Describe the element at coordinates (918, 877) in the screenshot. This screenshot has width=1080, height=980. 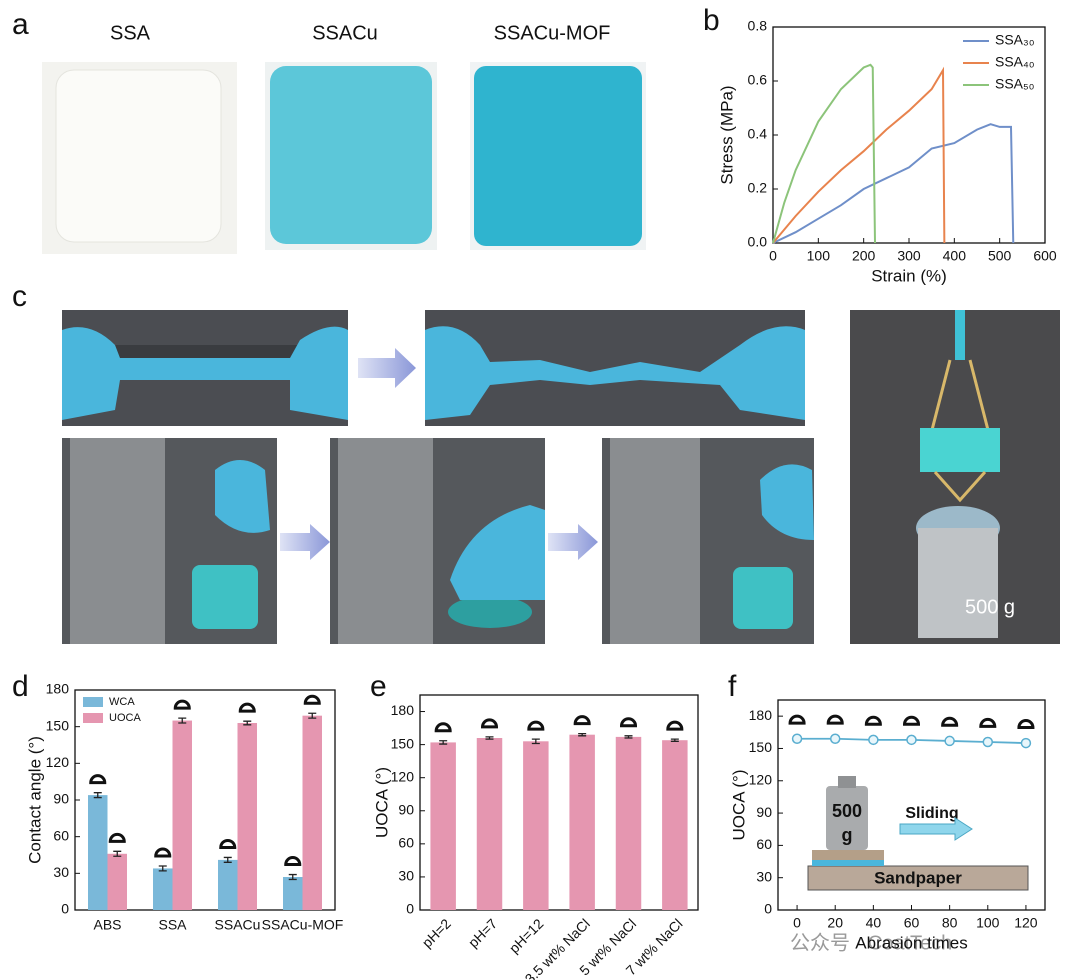
I see `sandpaper-label: Sandpaper` at that location.